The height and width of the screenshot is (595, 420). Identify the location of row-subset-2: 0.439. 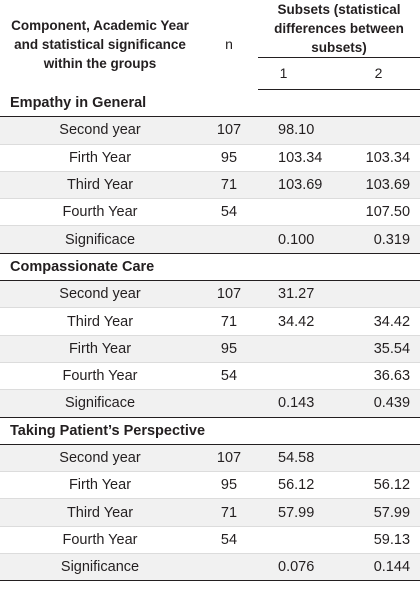
(379, 403).